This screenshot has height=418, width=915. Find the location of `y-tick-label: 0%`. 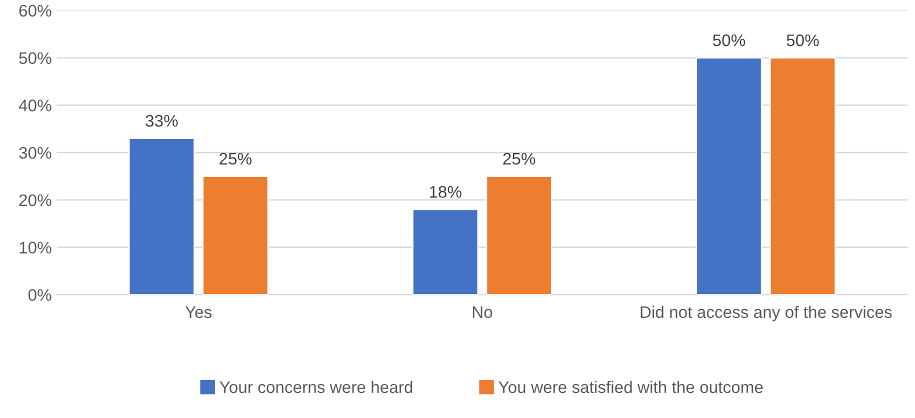

y-tick-label: 0% is located at coordinates (40, 295).